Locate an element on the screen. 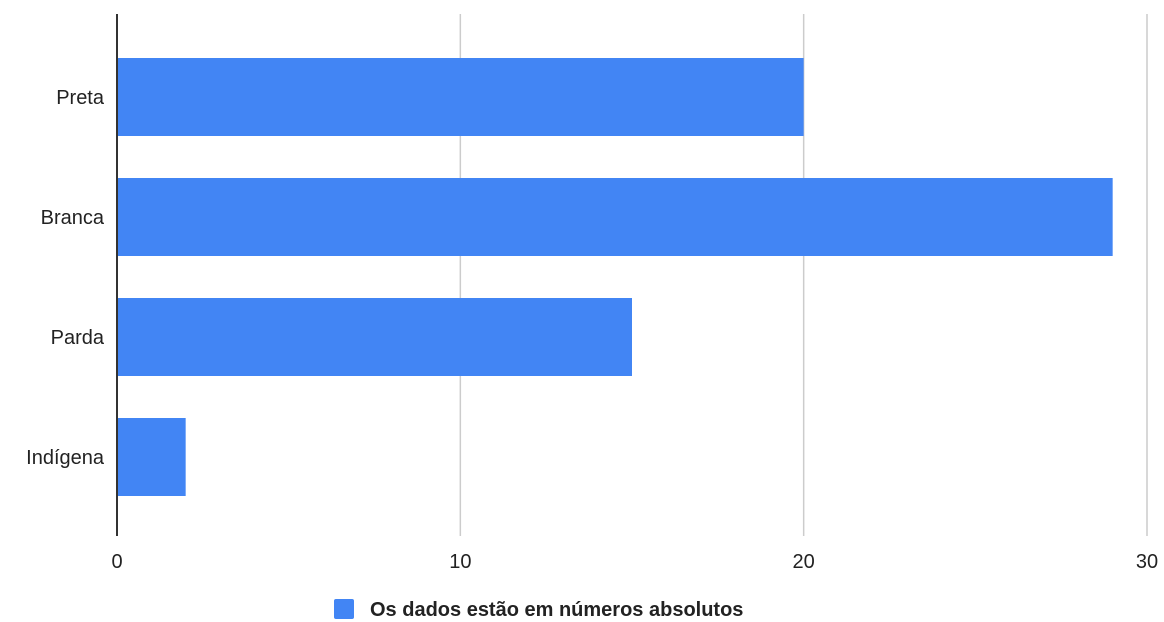 This screenshot has height=622, width=1164. category-label: Preta is located at coordinates (80, 98).